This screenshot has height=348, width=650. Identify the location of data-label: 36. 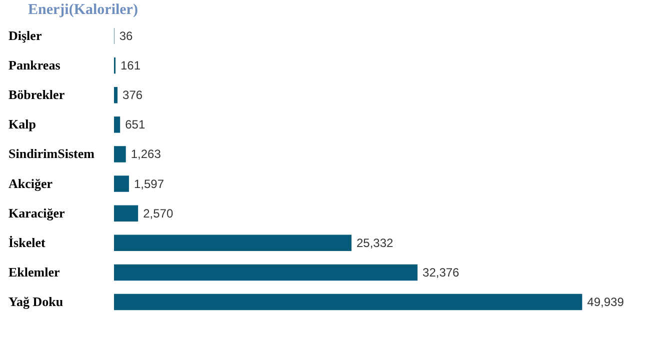
(126, 35).